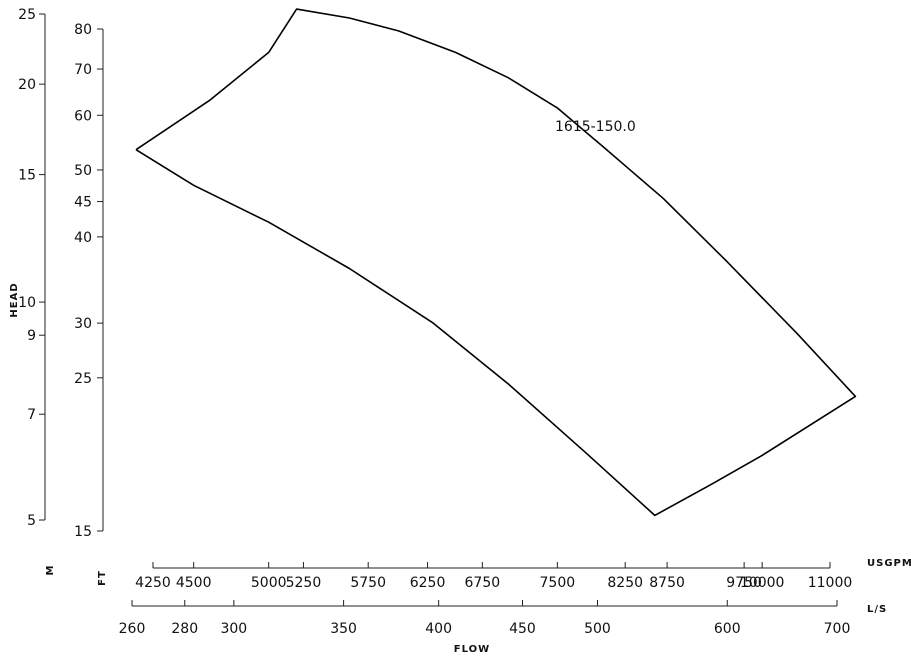 Image resolution: width=911 pixels, height=661 pixels. I want to click on y-tick-label-m: 9, so click(31, 336).